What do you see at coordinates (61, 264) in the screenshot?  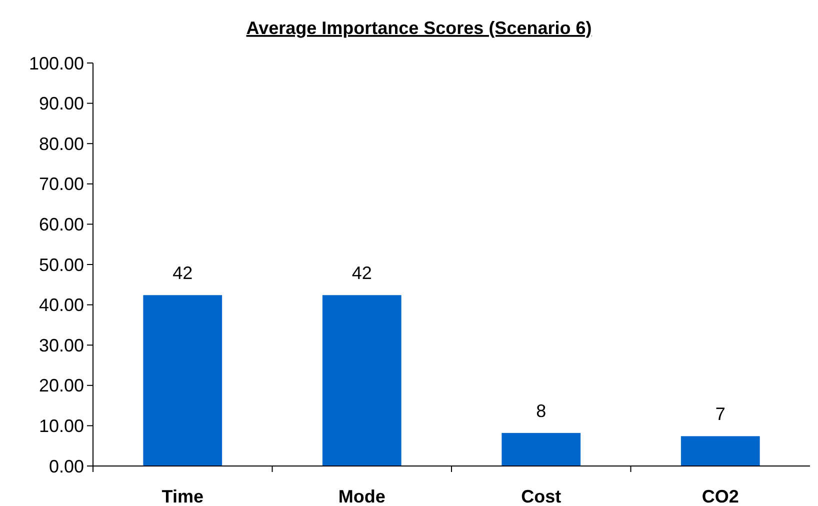 I see `y-tick-label: 50.00` at bounding box center [61, 264].